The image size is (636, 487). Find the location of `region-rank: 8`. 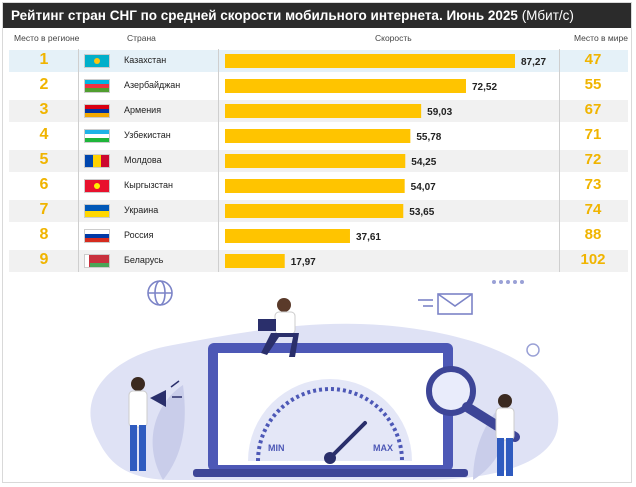

region-rank: 8 is located at coordinates (44, 234).